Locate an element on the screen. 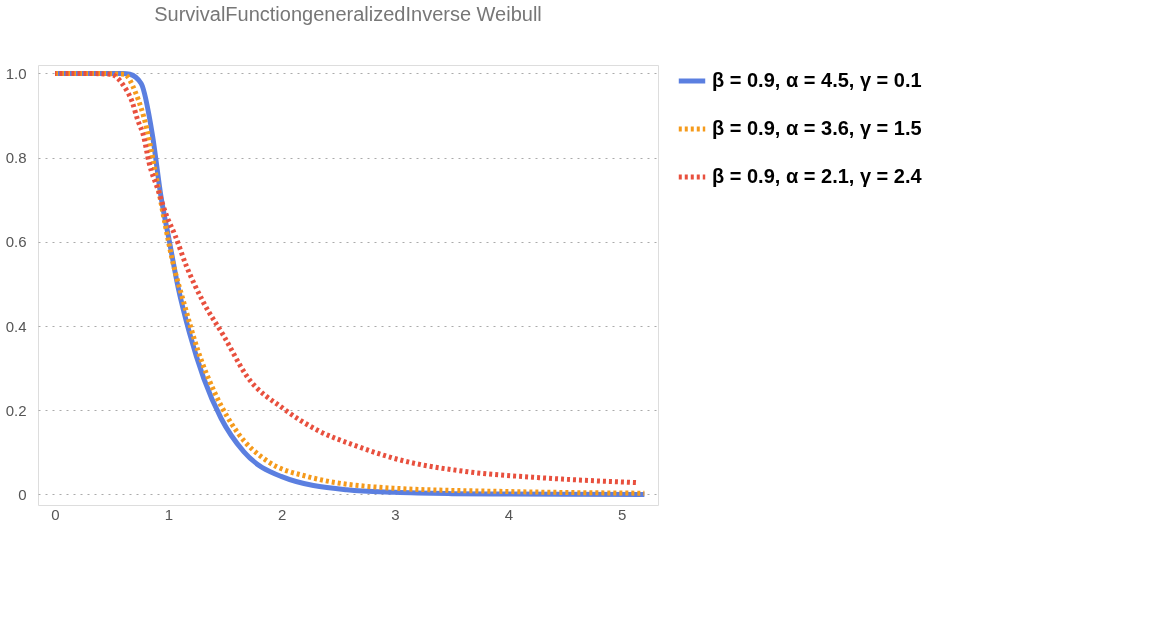 The image size is (1160, 629). legend-label: β = 0.9, α = 2.1, γ = 2.4 is located at coordinates (817, 176).